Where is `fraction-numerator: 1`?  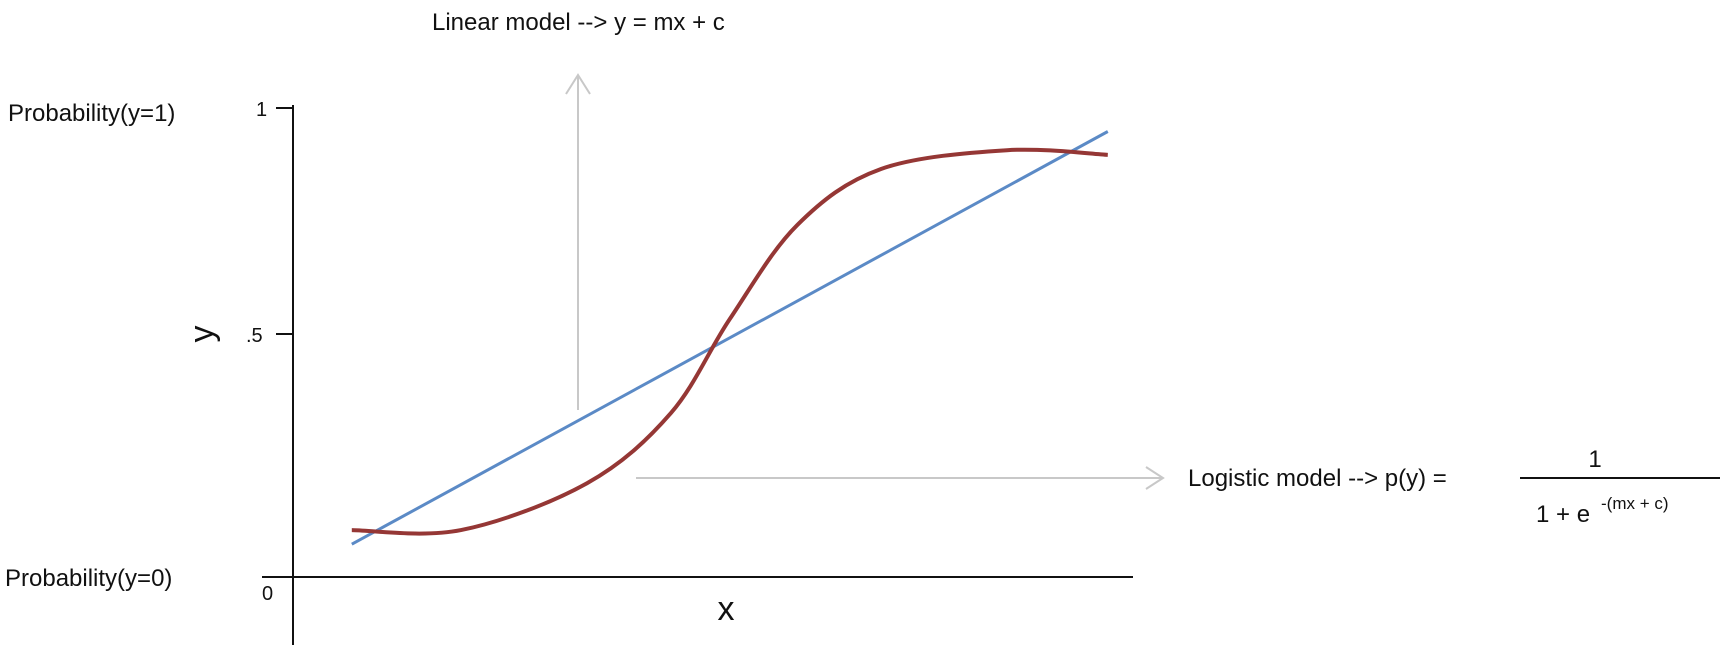
fraction-numerator: 1 is located at coordinates (1594, 459).